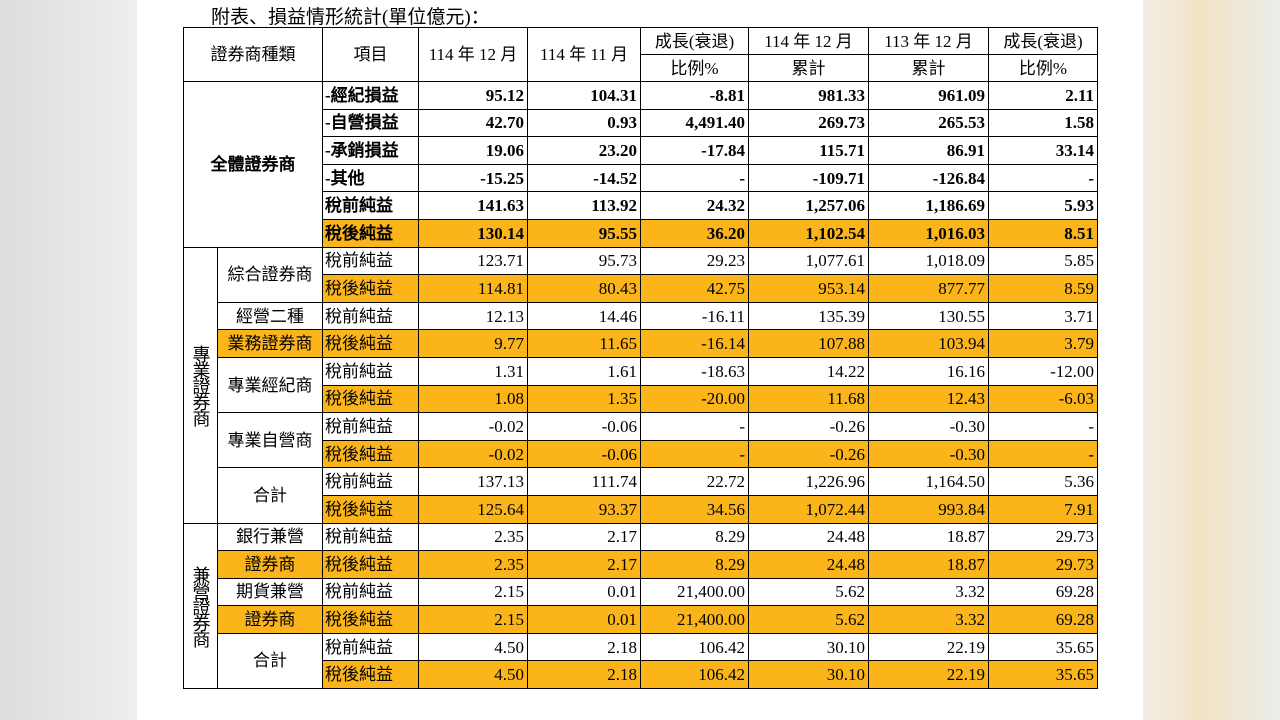 The height and width of the screenshot is (720, 1280). I want to click on value-cell: 0.01, so click(584, 619).